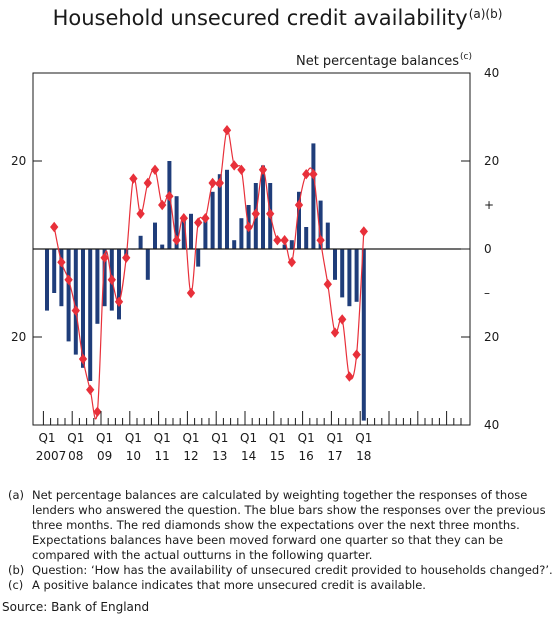  What do you see at coordinates (489, 205) in the screenshot?
I see `y-tick-label-right: +` at bounding box center [489, 205].